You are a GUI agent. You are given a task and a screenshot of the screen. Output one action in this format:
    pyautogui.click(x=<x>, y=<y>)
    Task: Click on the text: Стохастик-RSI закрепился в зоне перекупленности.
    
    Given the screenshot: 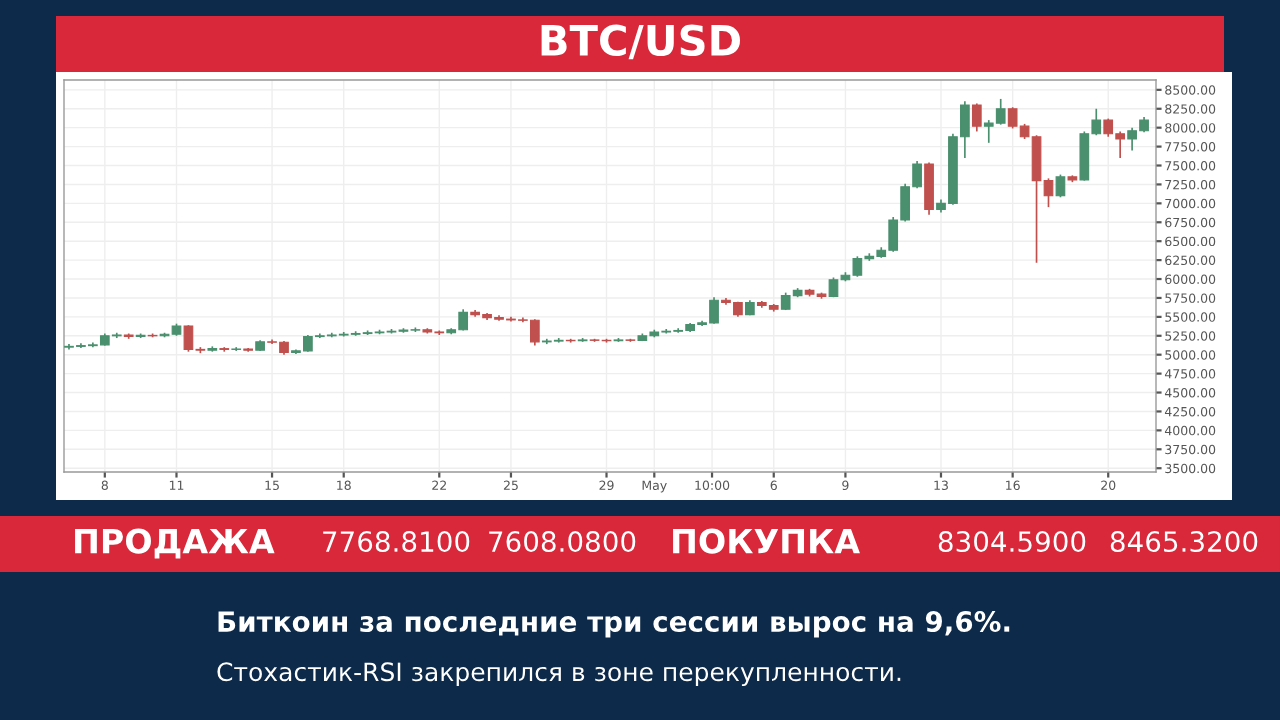 What is the action you would take?
    pyautogui.click(x=559, y=674)
    